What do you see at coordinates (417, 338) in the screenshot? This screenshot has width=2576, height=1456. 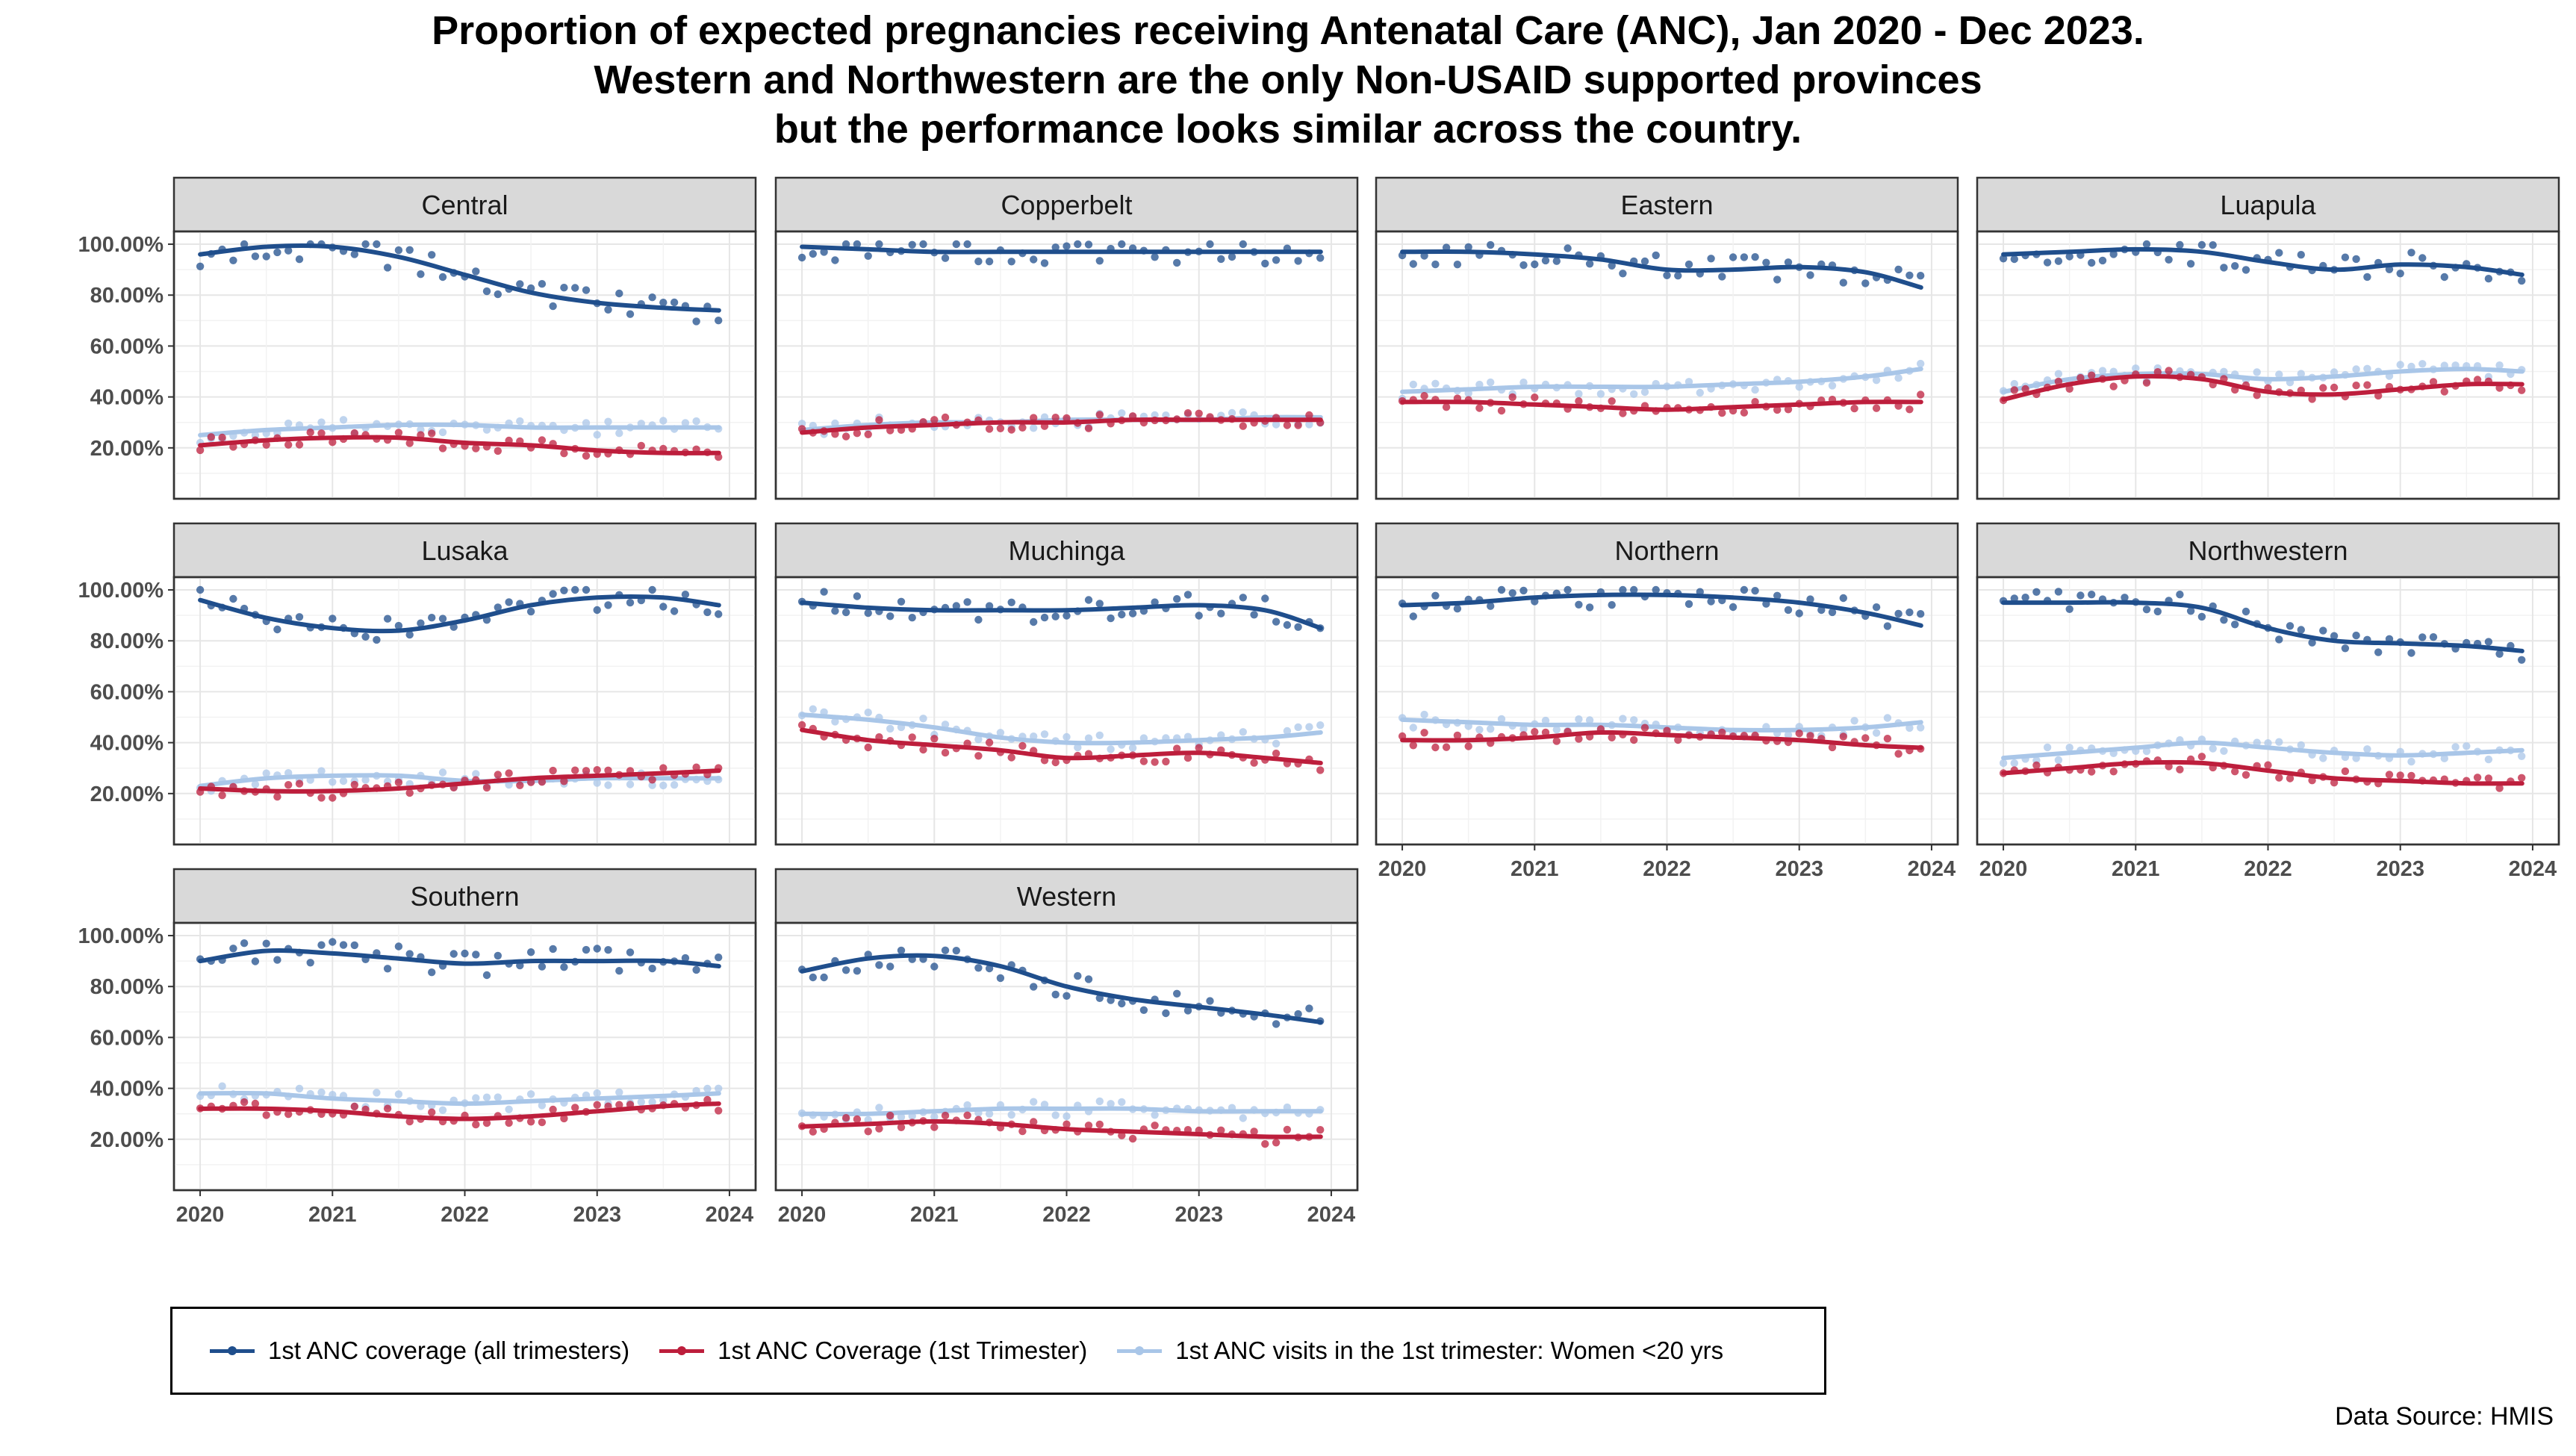 I see `panel-central: Central 20.00% 40.00% 60.00% 80.00% 100.00%` at bounding box center [417, 338].